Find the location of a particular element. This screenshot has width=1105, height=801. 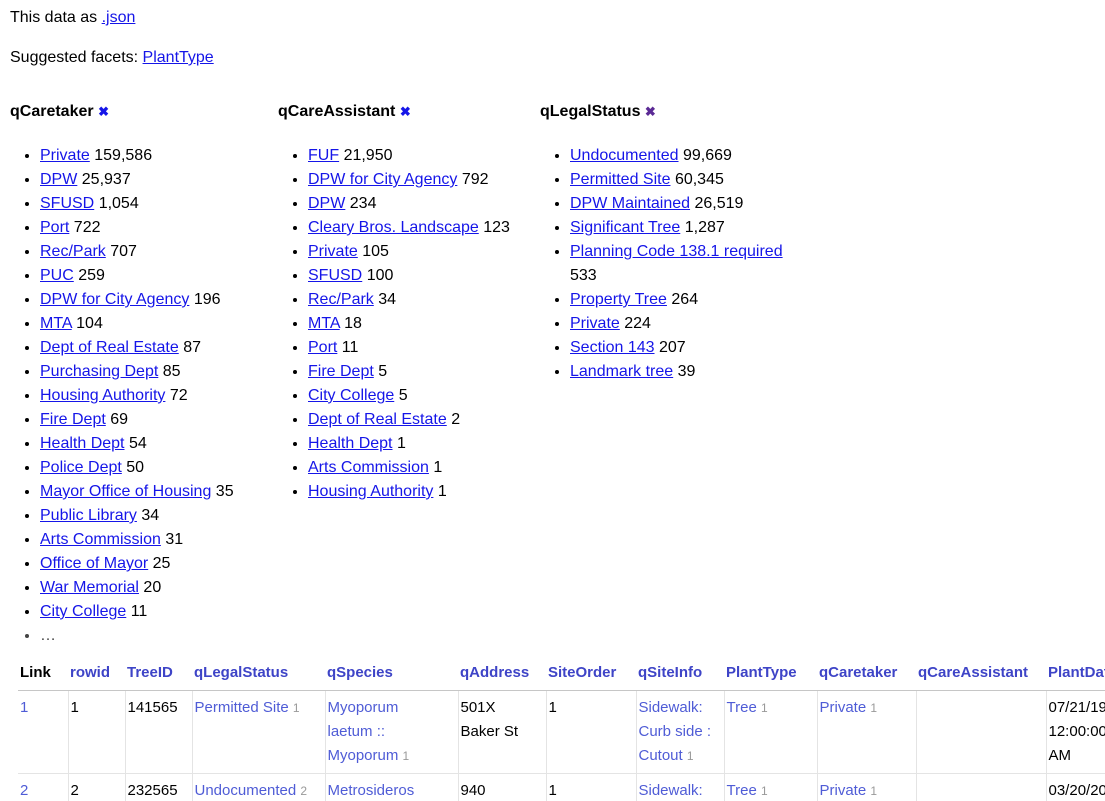

facet-value-link: War Memorial is located at coordinates (89, 587).